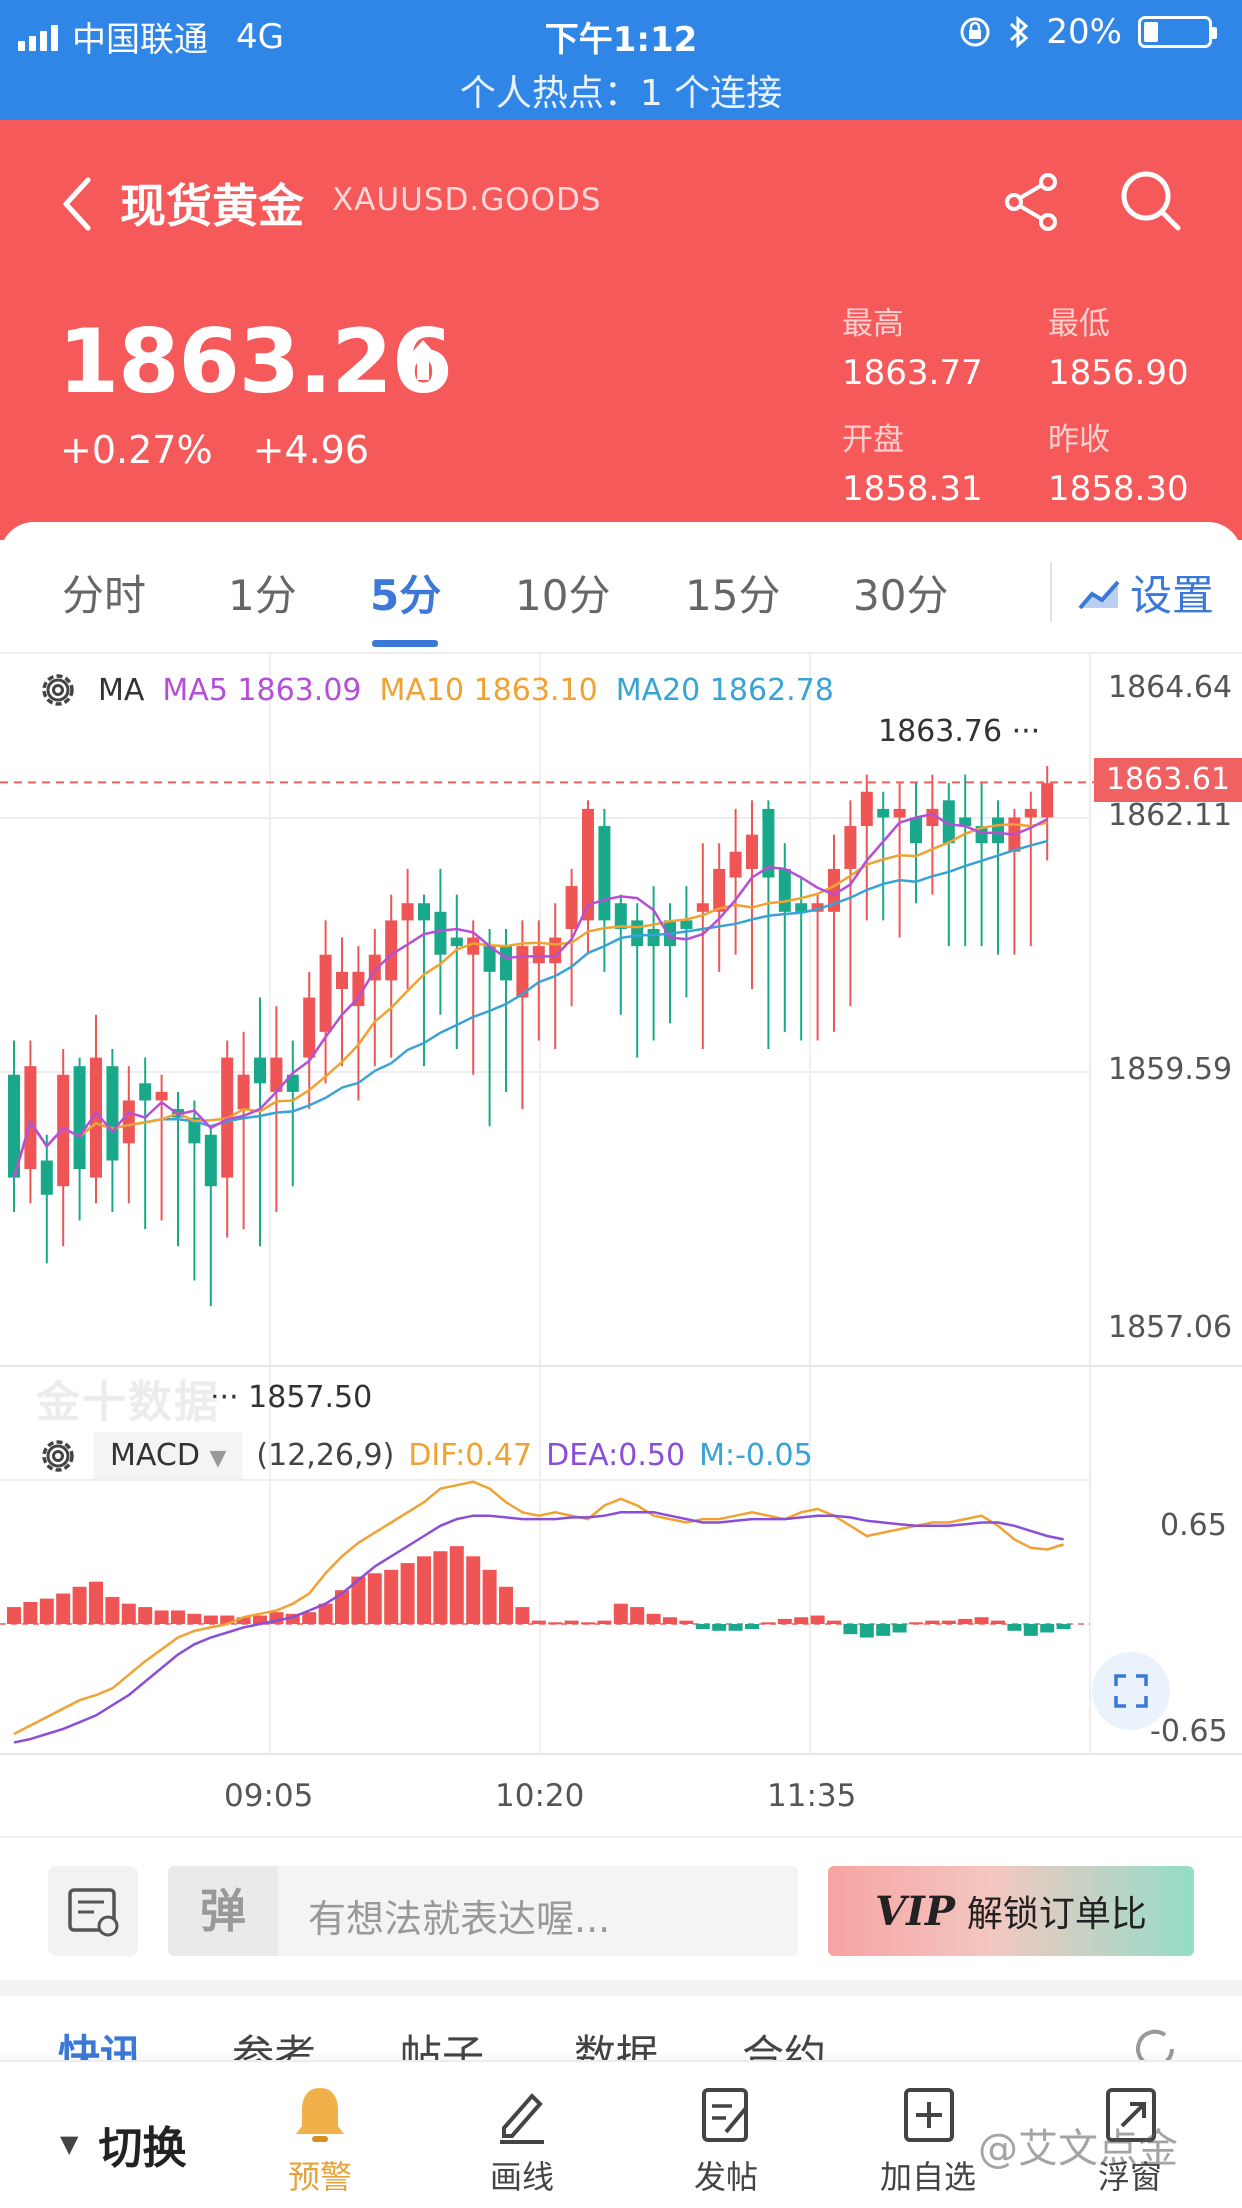  Describe the element at coordinates (521, 2177) in the screenshot. I see `draw-line-label: 画线` at that location.